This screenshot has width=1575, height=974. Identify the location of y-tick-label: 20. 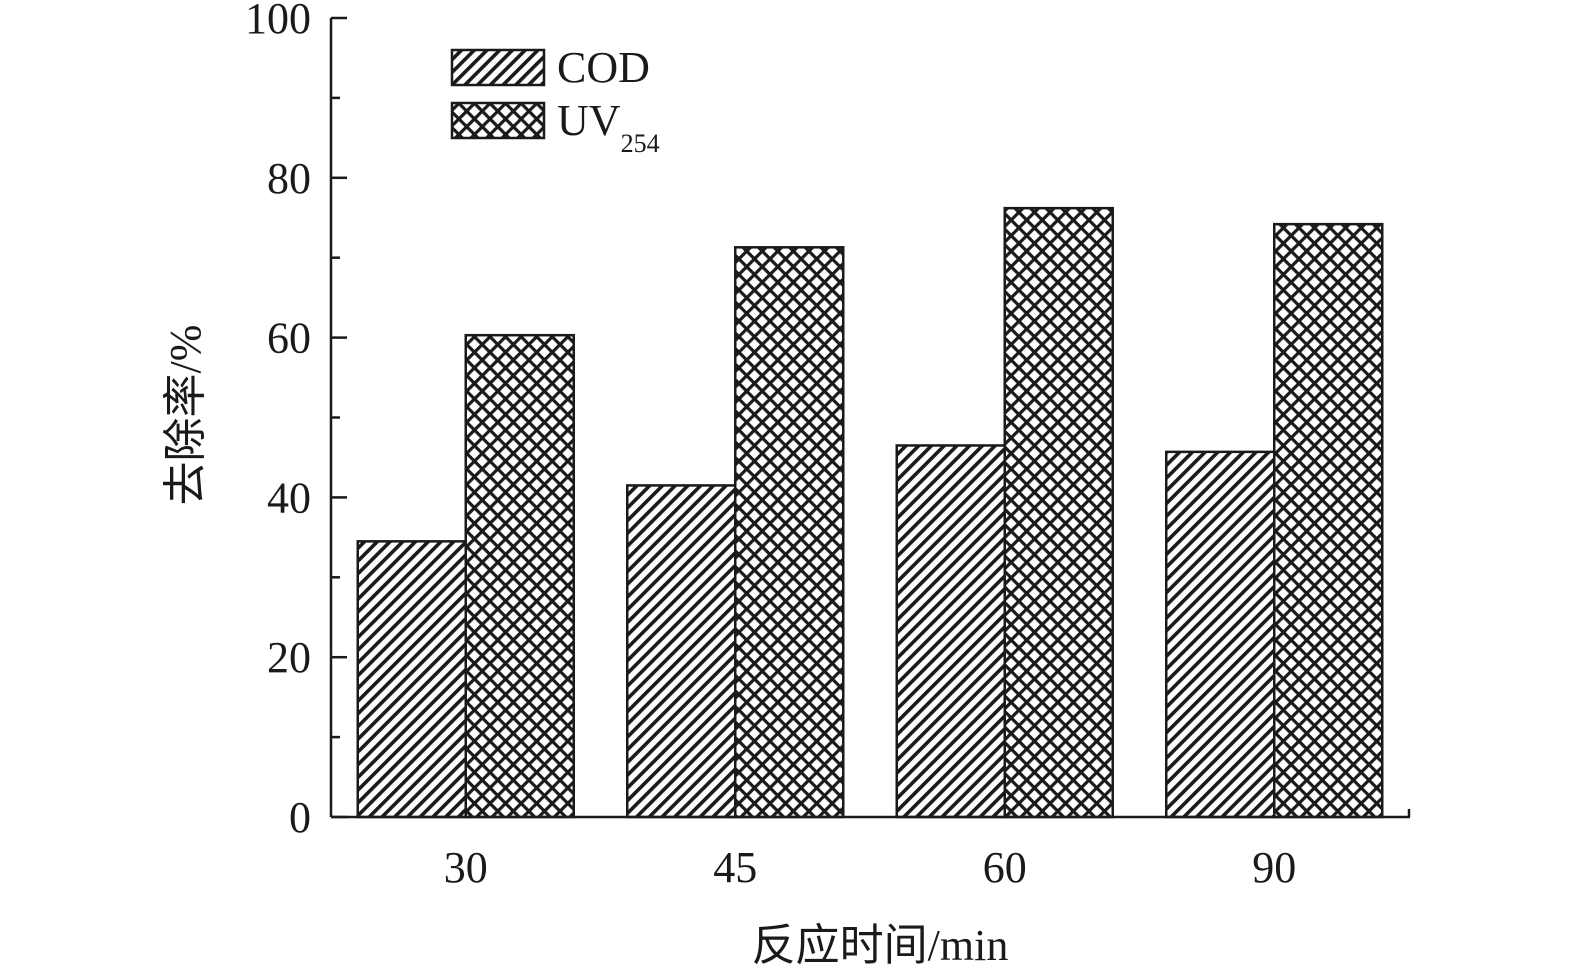
(289, 657).